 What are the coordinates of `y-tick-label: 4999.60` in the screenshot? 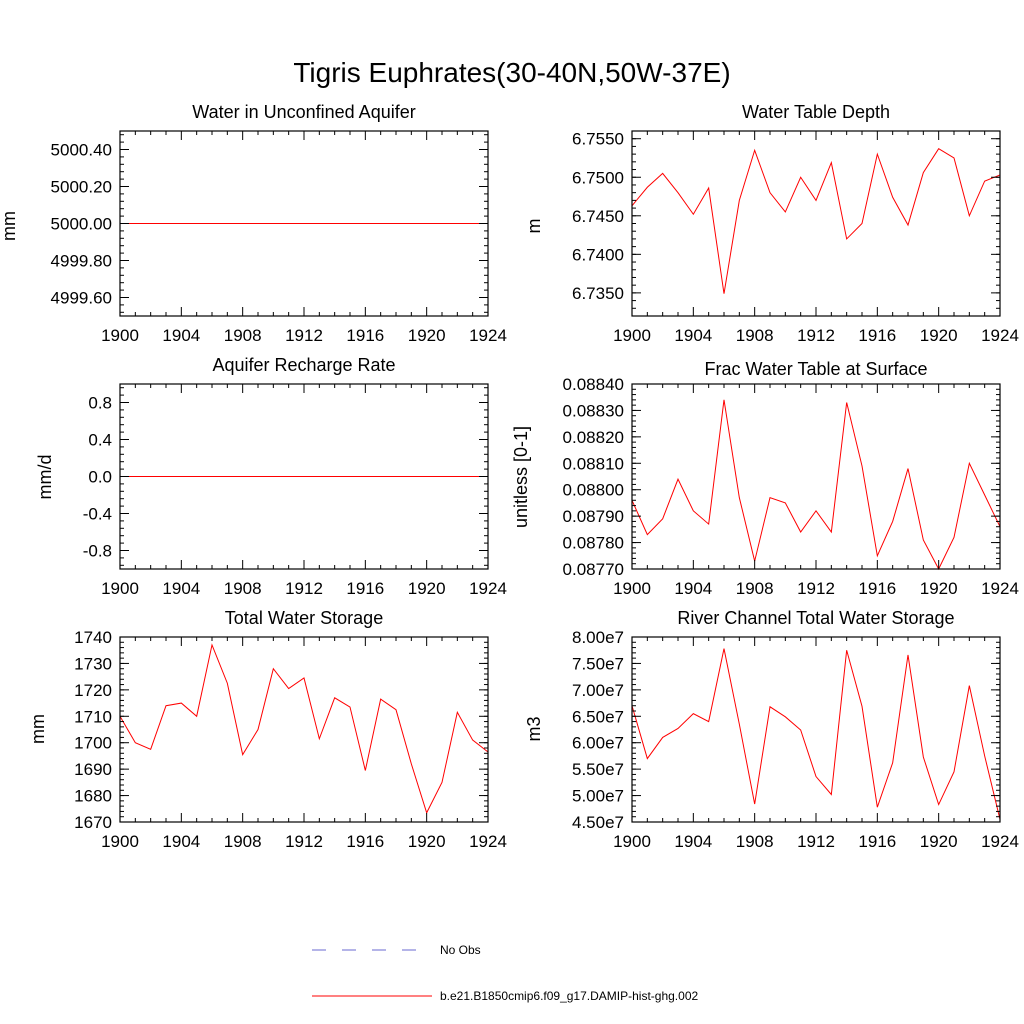 It's located at (81, 298).